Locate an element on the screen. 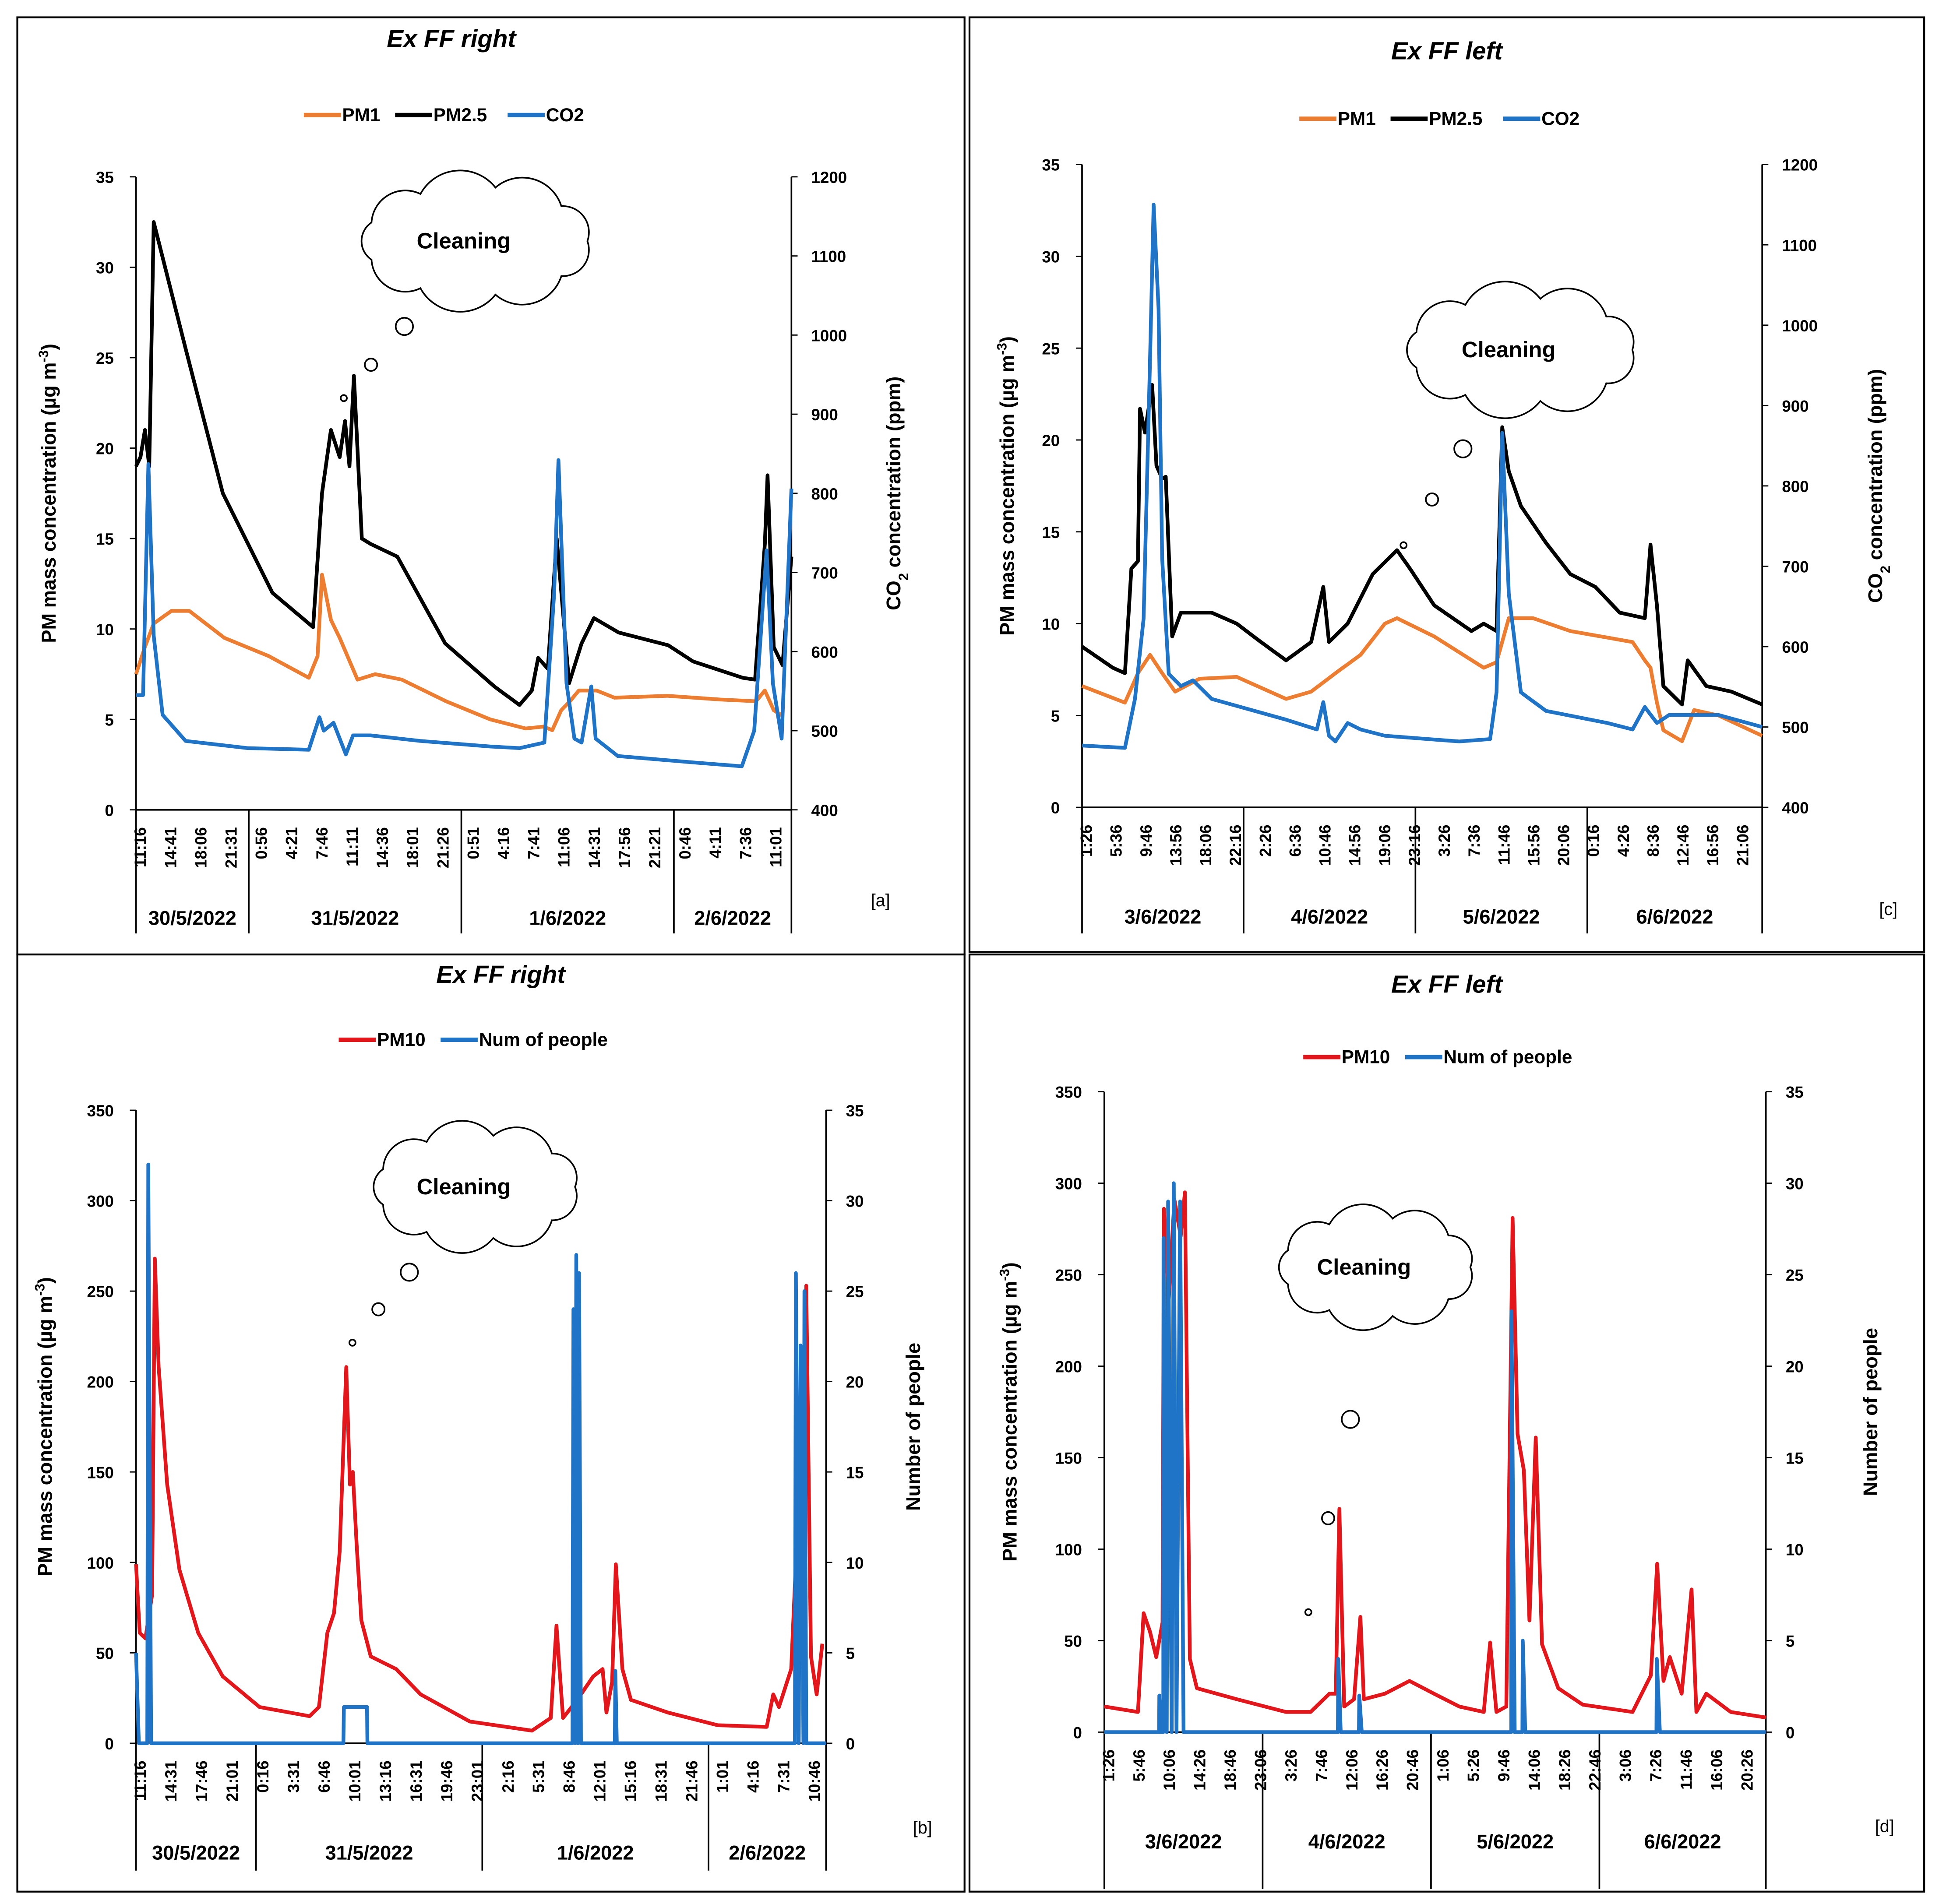  x-tick-label: 17:56 is located at coordinates (625, 847).